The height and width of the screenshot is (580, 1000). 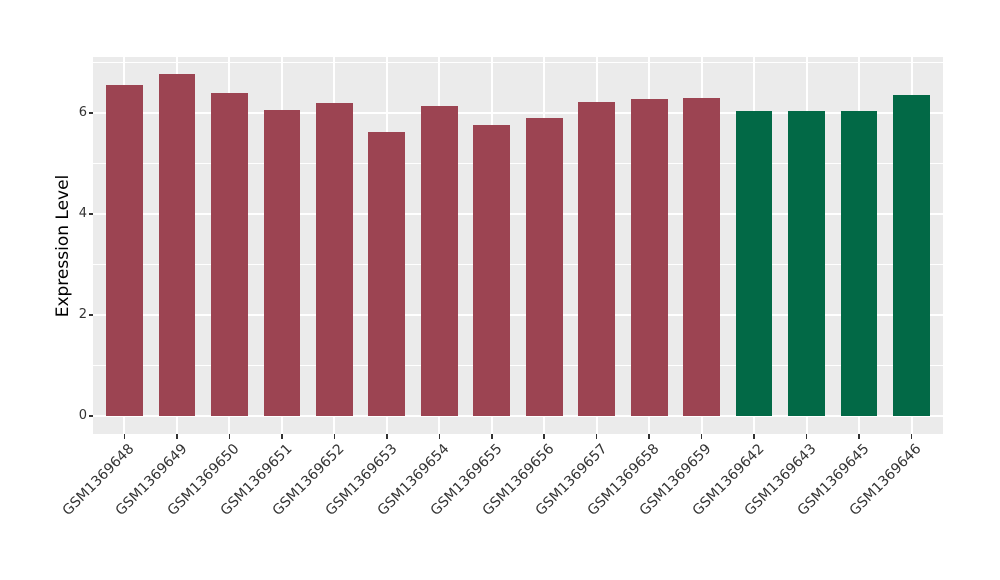 What do you see at coordinates (282, 262) in the screenshot?
I see `bar-GSM1369651` at bounding box center [282, 262].